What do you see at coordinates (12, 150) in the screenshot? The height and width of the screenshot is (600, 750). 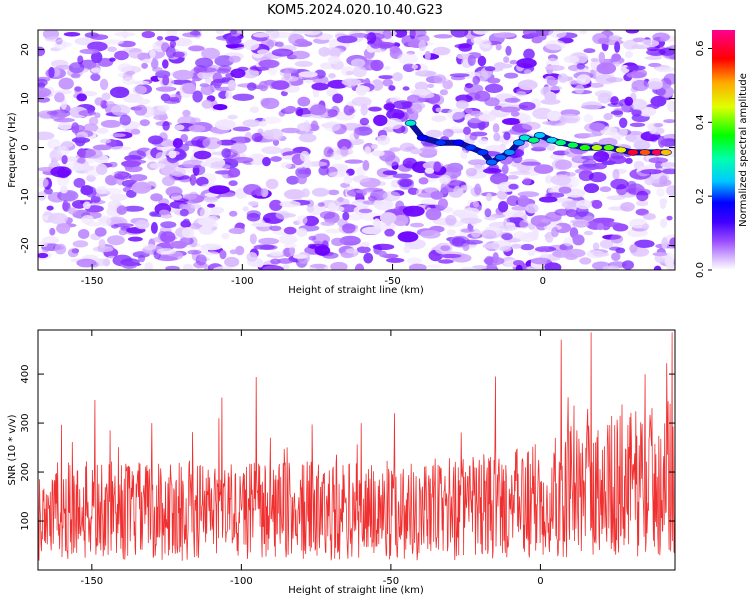 I see `spectrogram-y-label: Frequency (Hz)` at bounding box center [12, 150].